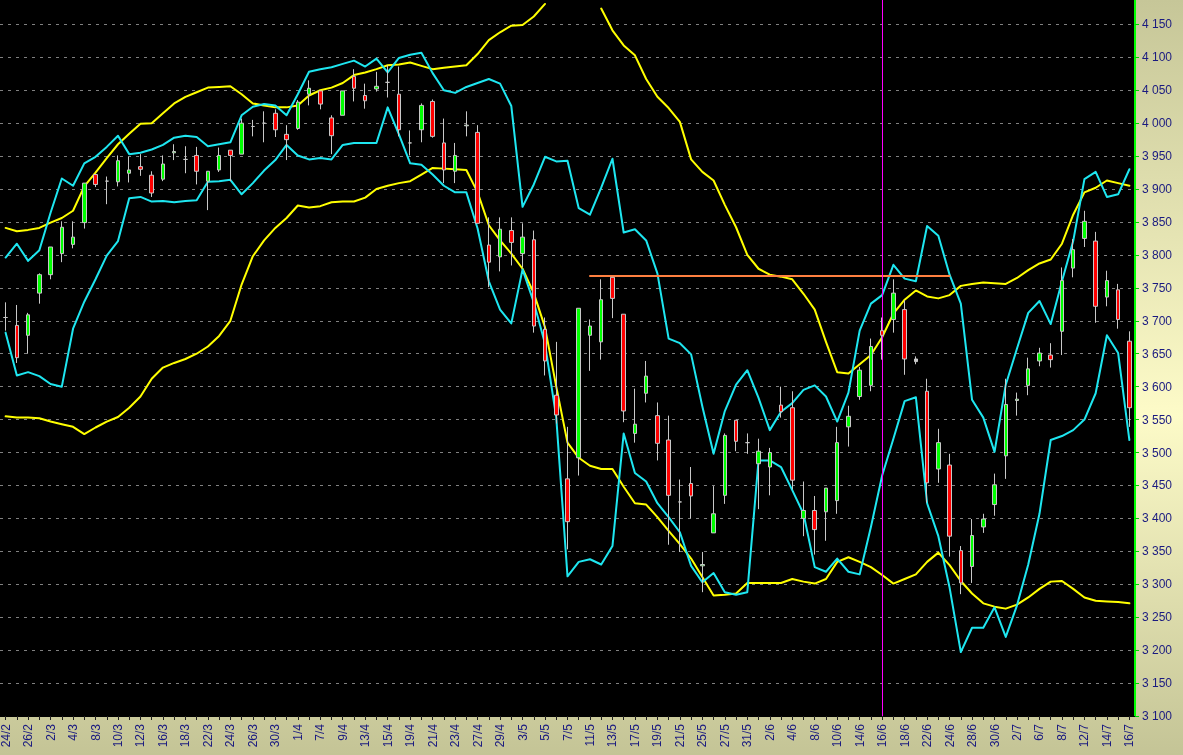  Describe the element at coordinates (275, 735) in the screenshot. I see `x-tick-label: 30/3` at that location.